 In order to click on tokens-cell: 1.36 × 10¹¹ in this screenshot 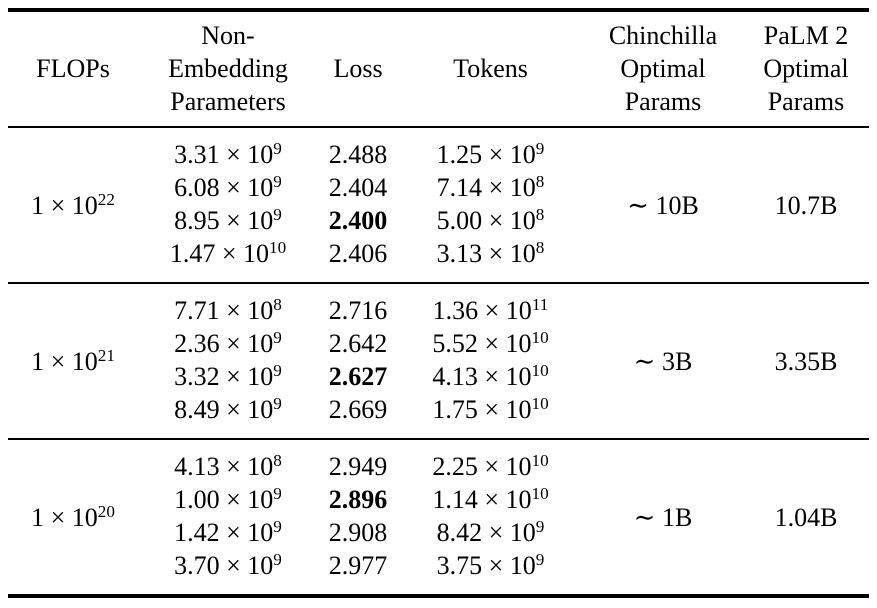, I will do `click(490, 305)`.